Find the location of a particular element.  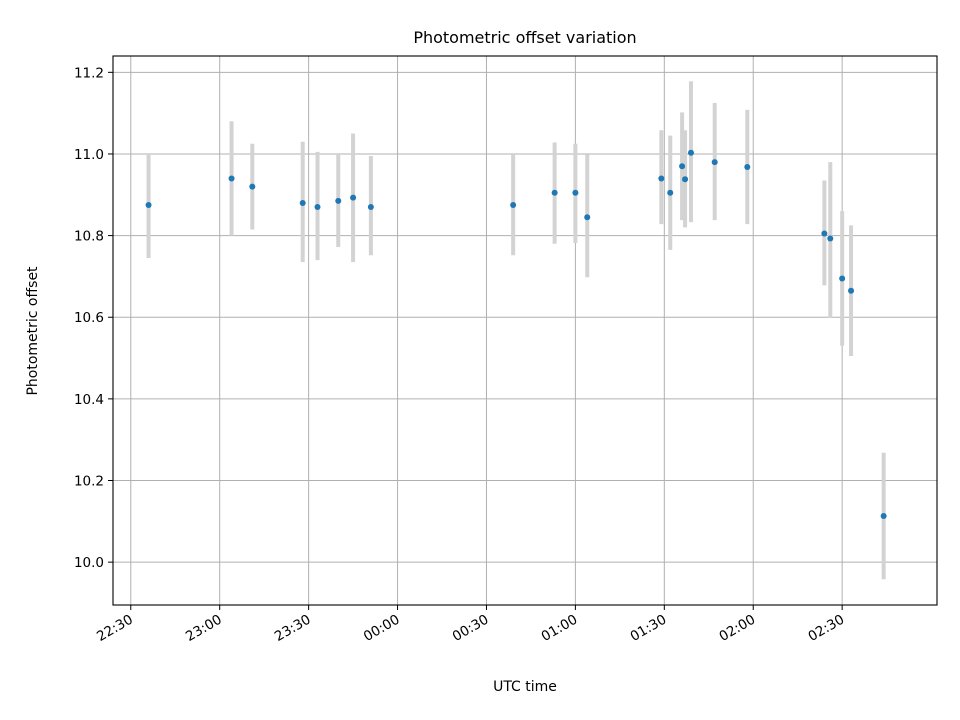

y-axis-label: Photometric offset is located at coordinates (33, 331).